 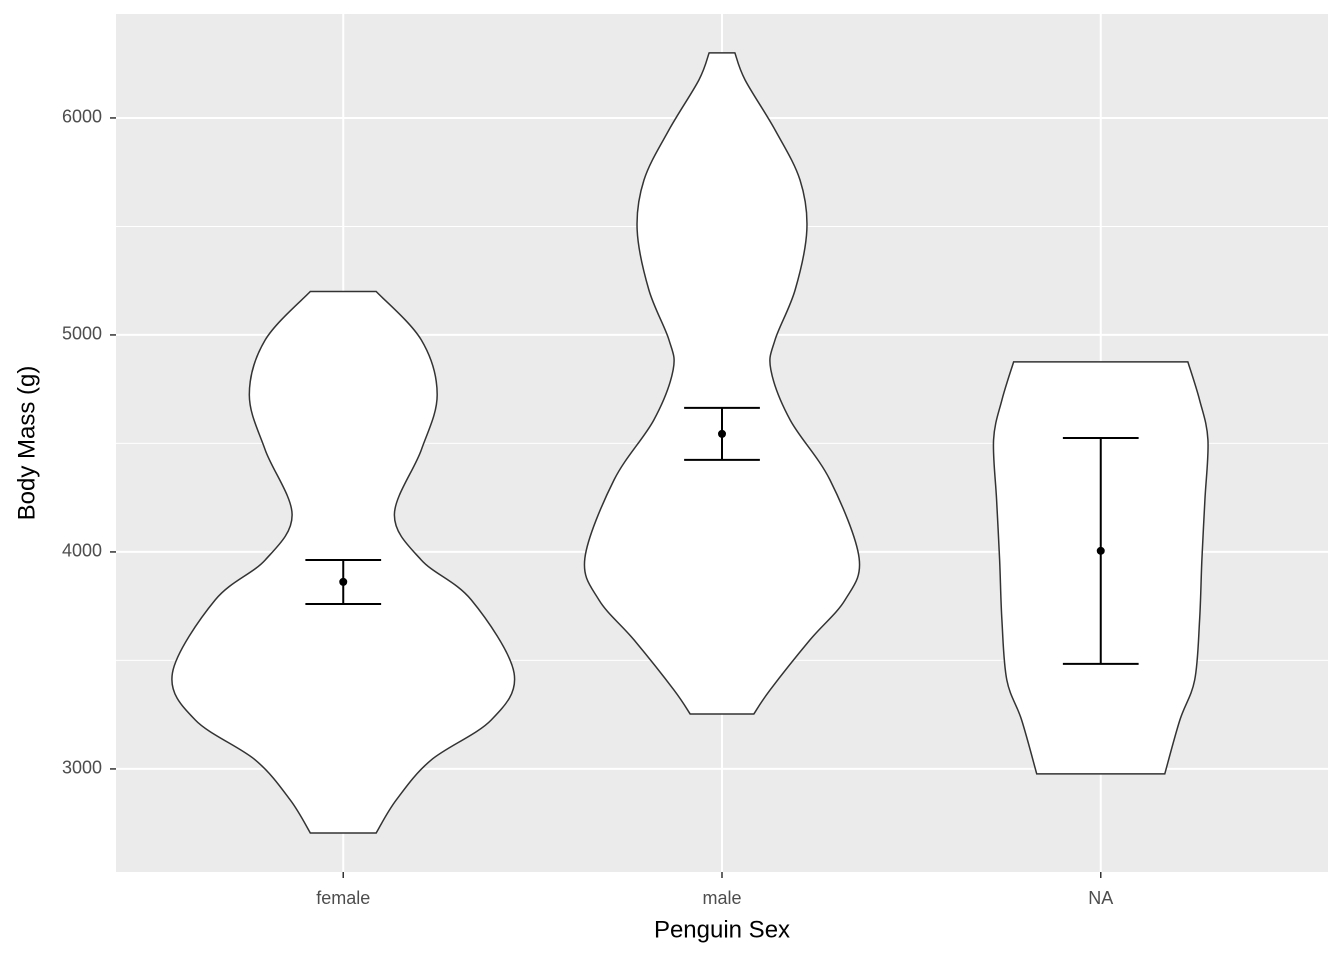 What do you see at coordinates (82, 551) in the screenshot?
I see `y-tick-label: 4000` at bounding box center [82, 551].